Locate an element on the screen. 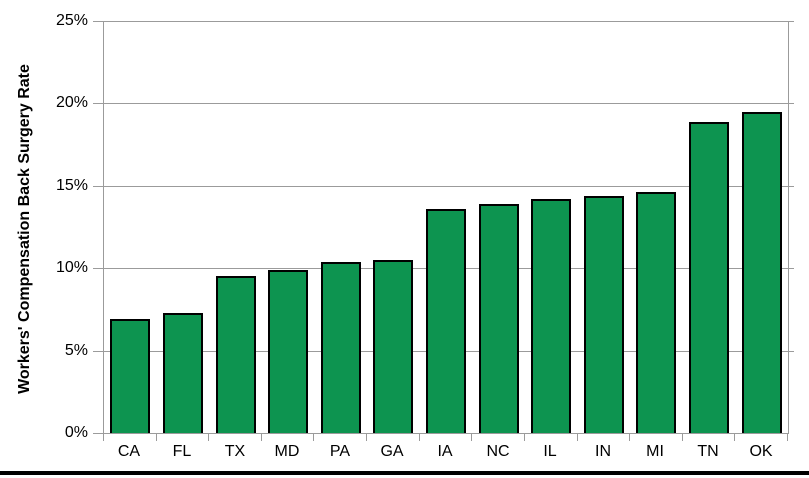 The image size is (809, 478). x-label-PA: PA is located at coordinates (340, 451).